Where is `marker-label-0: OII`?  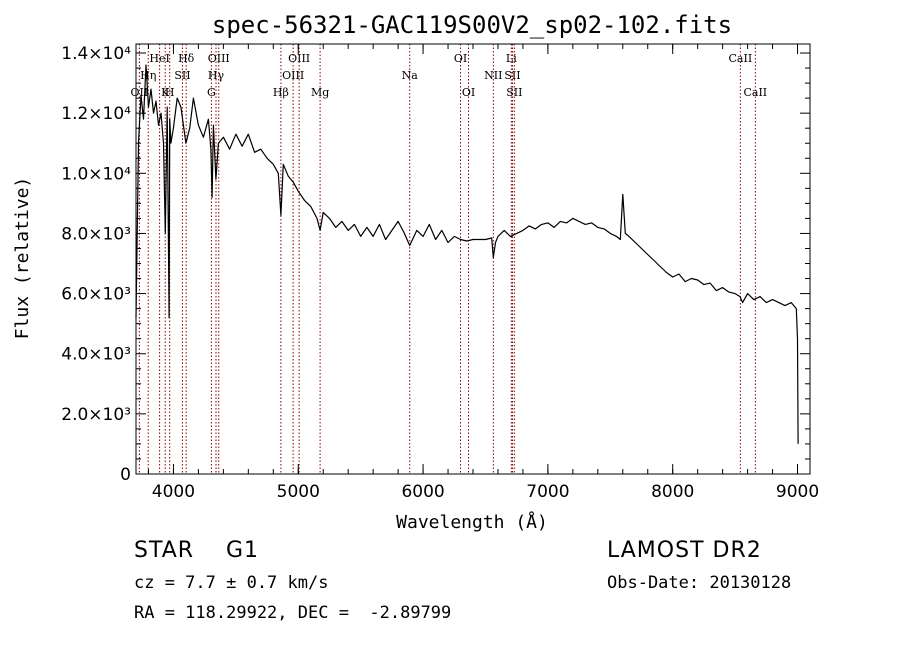
marker-label-0: OII is located at coordinates (140, 92).